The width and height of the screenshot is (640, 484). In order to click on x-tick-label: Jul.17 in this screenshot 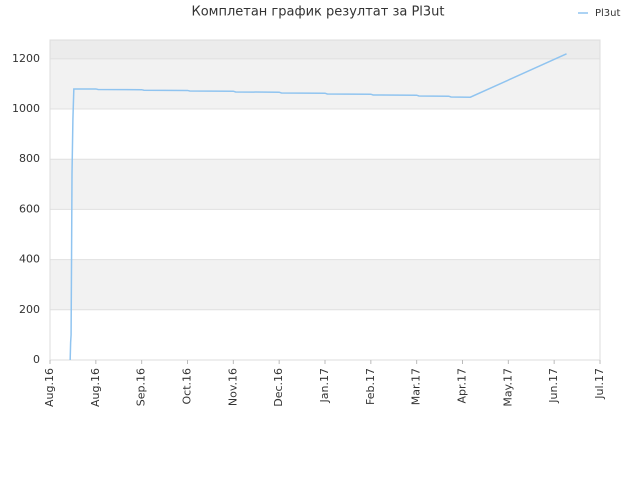, I will do `click(599, 384)`.